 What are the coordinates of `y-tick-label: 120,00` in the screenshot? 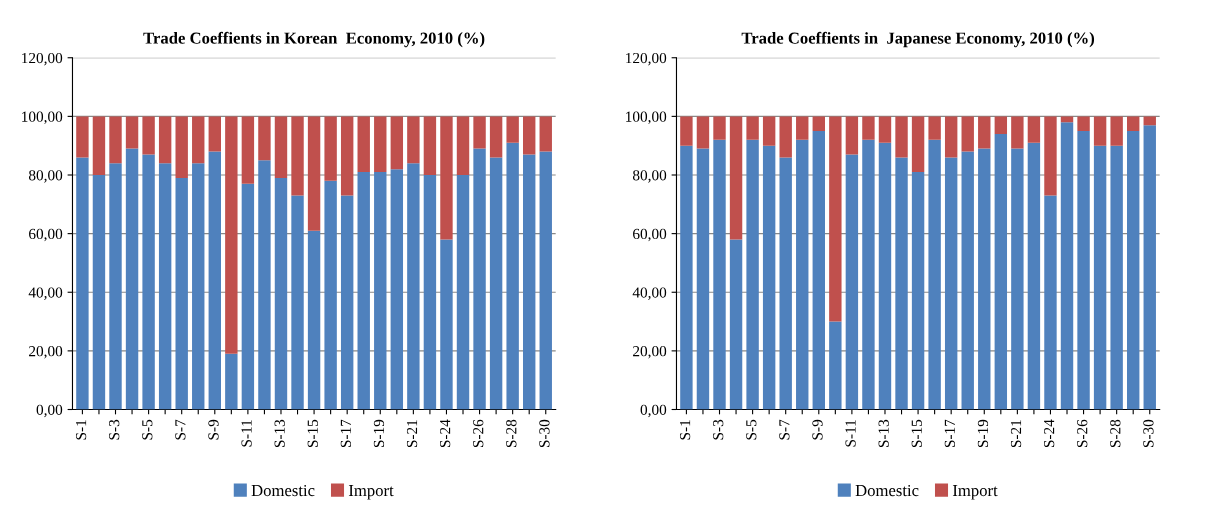 It's located at (42, 59).